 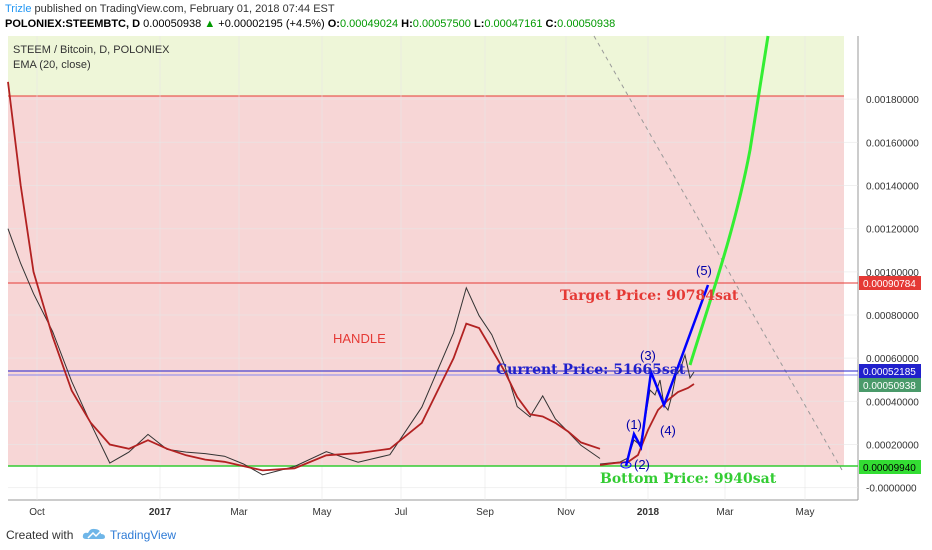 What do you see at coordinates (648, 512) in the screenshot?
I see `x-tick-label: 2018` at bounding box center [648, 512].